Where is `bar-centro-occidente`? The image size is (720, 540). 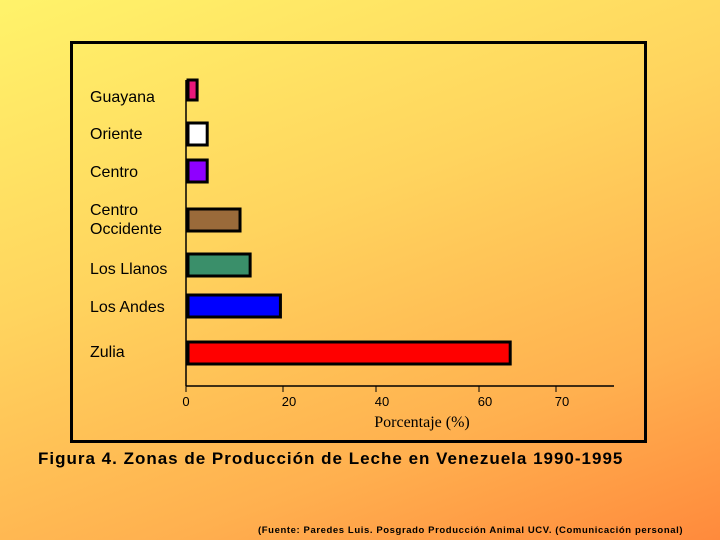
bar-centro-occidente is located at coordinates (214, 220).